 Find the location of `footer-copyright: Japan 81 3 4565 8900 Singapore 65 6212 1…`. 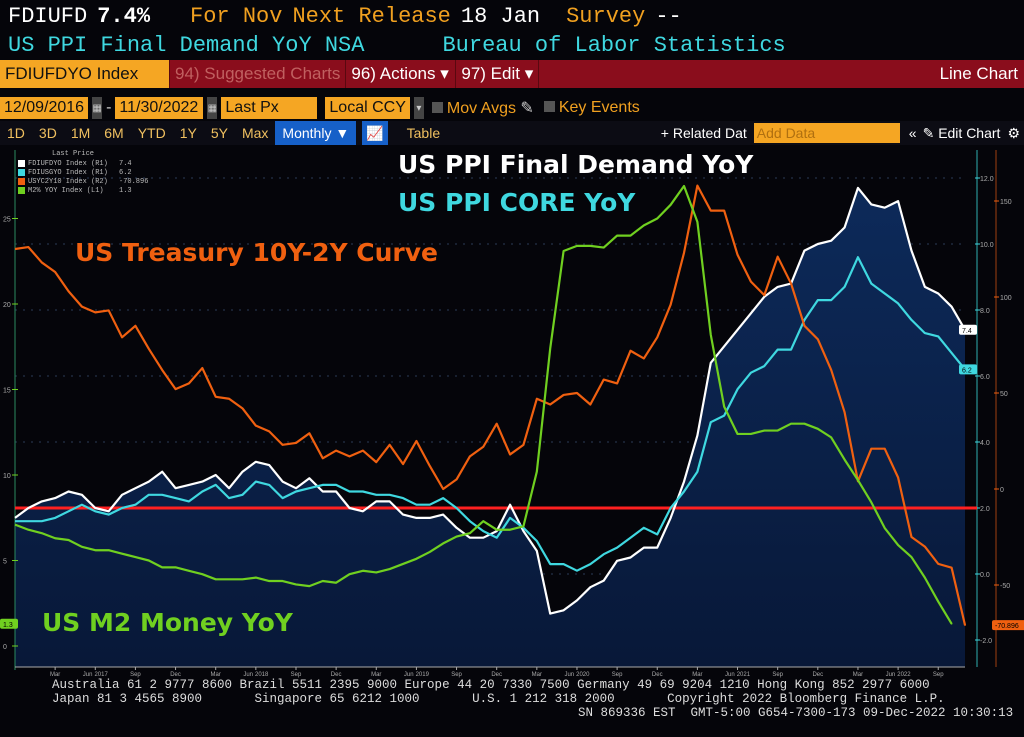

footer-copyright: Japan 81 3 4565 8900 Singapore 65 6212 1… is located at coordinates (498, 699).